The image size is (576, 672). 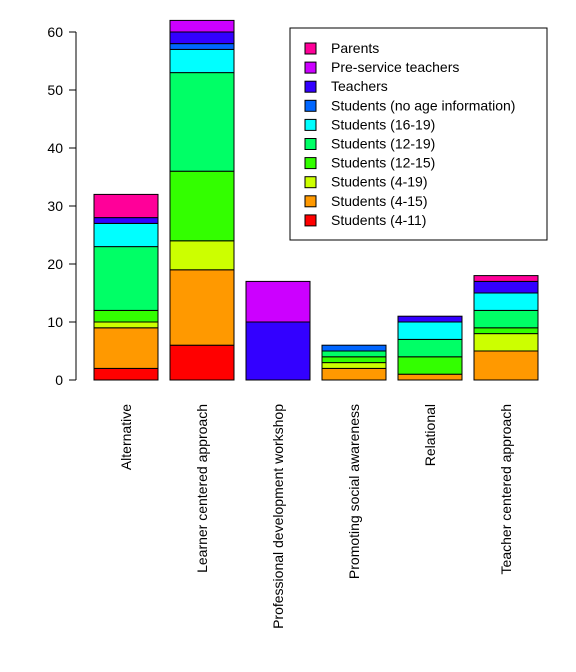 What do you see at coordinates (126, 437) in the screenshot?
I see `x-category-label: Alternative` at bounding box center [126, 437].